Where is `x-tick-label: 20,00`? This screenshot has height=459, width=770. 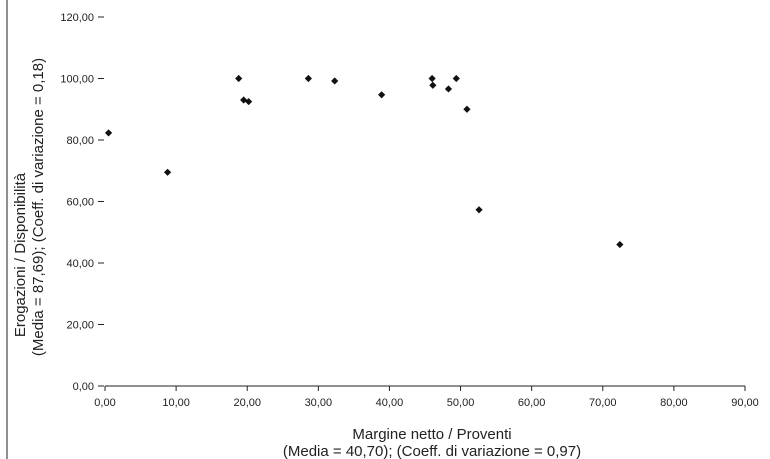 x-tick-label: 20,00 is located at coordinates (247, 403).